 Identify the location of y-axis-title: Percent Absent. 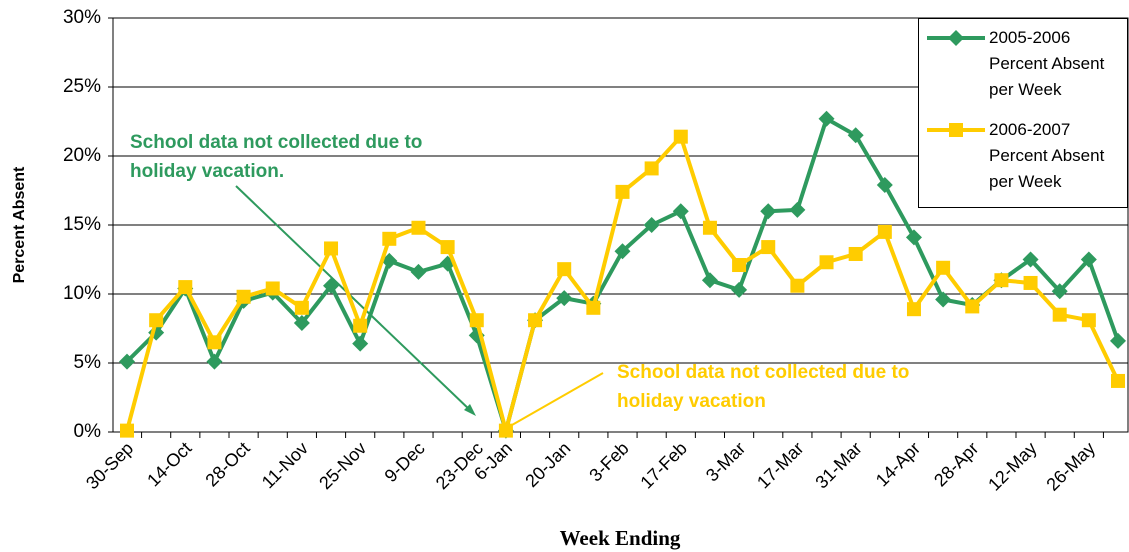
(19, 224).